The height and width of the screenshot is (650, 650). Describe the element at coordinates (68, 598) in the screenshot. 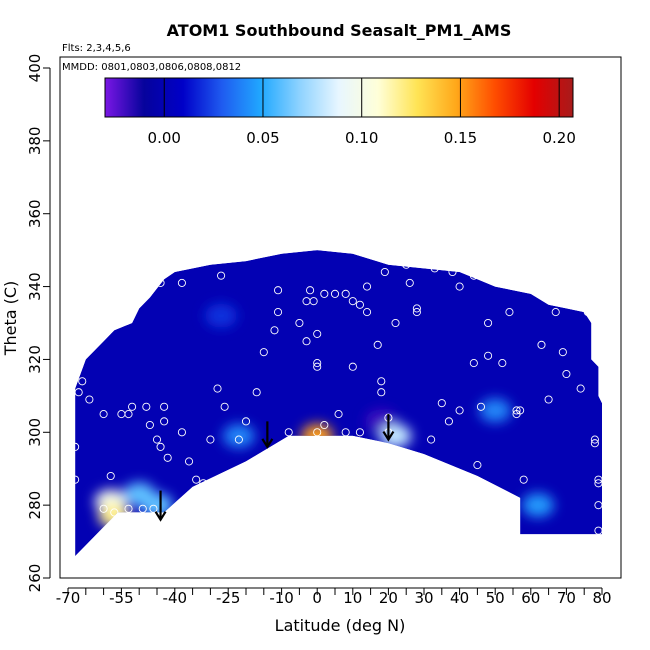

I see `x-tick-label: -70` at that location.